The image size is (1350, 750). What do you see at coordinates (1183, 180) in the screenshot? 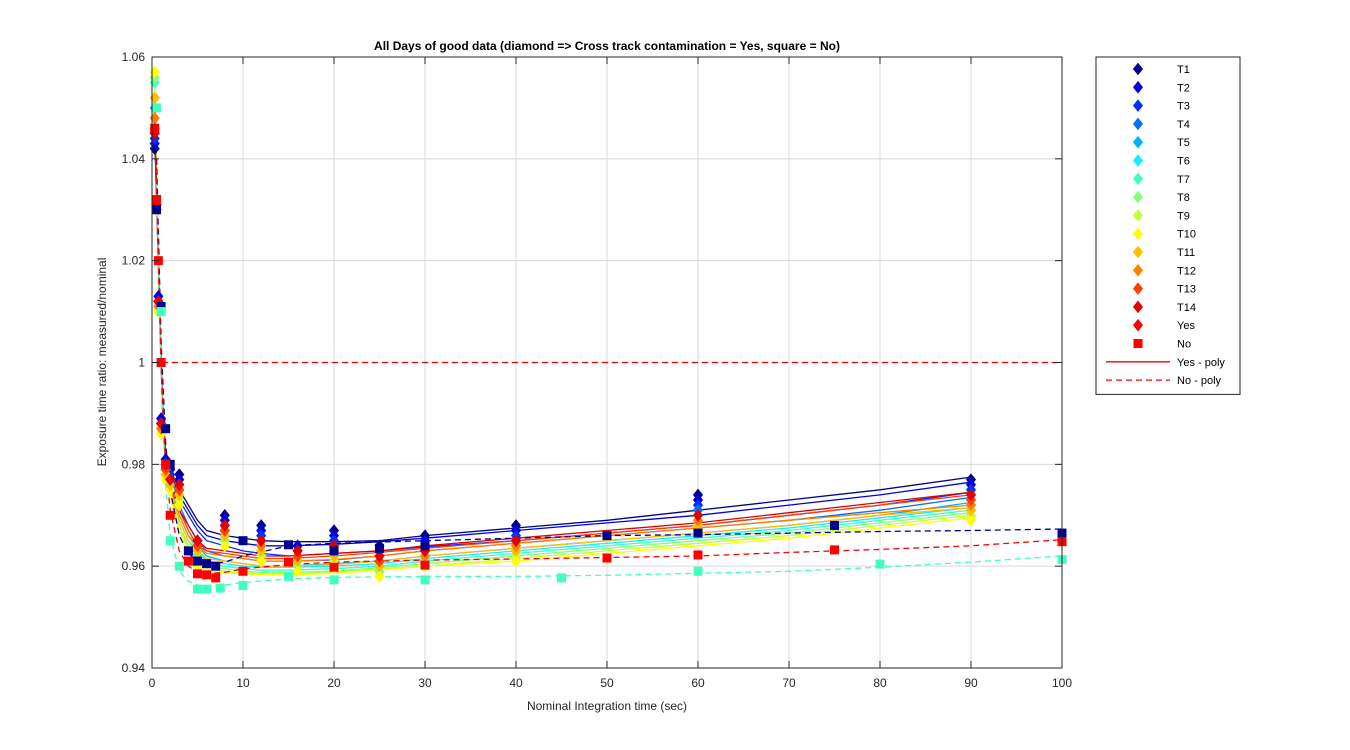
I see `legend-label: T7` at bounding box center [1183, 180].